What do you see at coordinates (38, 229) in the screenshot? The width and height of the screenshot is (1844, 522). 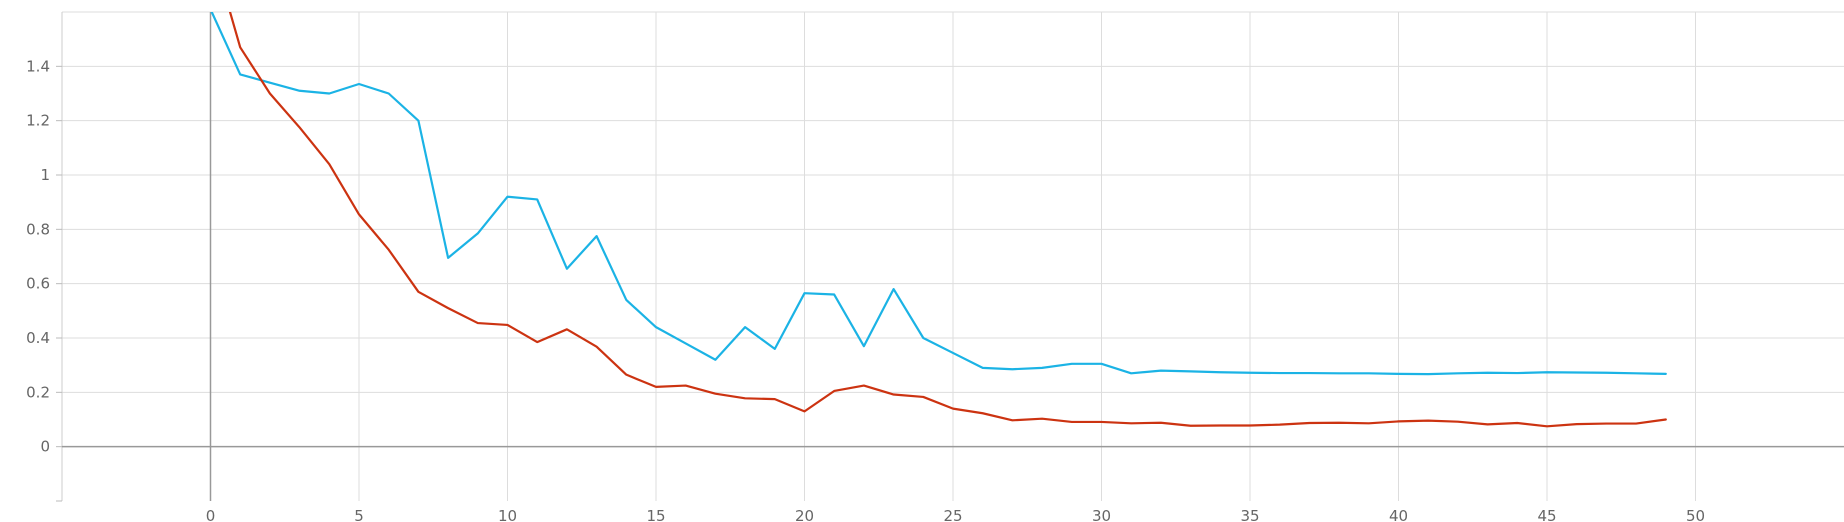 I see `y-tick-label: 0.8` at bounding box center [38, 229].